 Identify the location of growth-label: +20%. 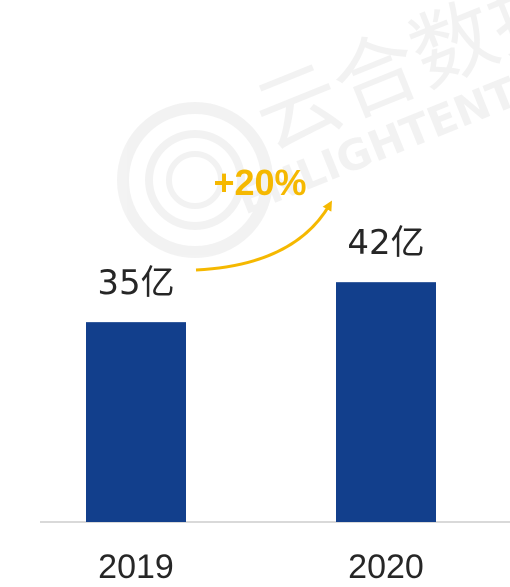
(259, 182).